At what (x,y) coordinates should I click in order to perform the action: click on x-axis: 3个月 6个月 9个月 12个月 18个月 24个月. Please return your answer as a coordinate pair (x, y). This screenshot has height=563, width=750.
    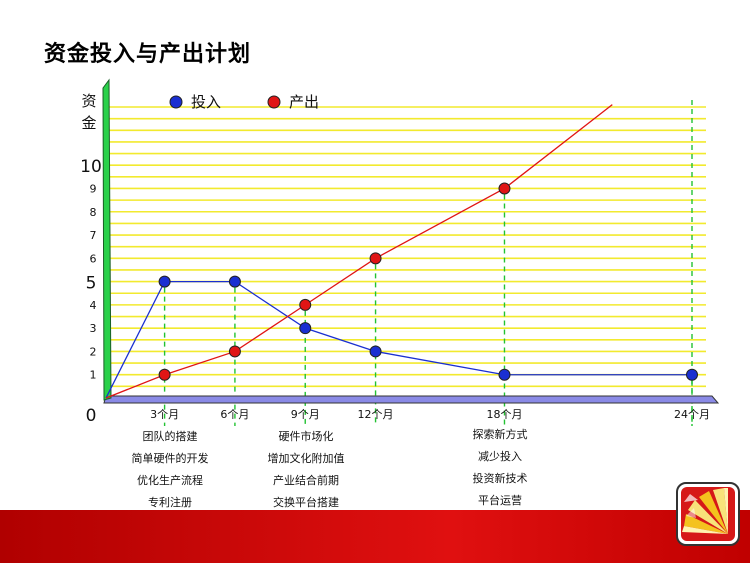
    Looking at the image, I should click on (411, 408).